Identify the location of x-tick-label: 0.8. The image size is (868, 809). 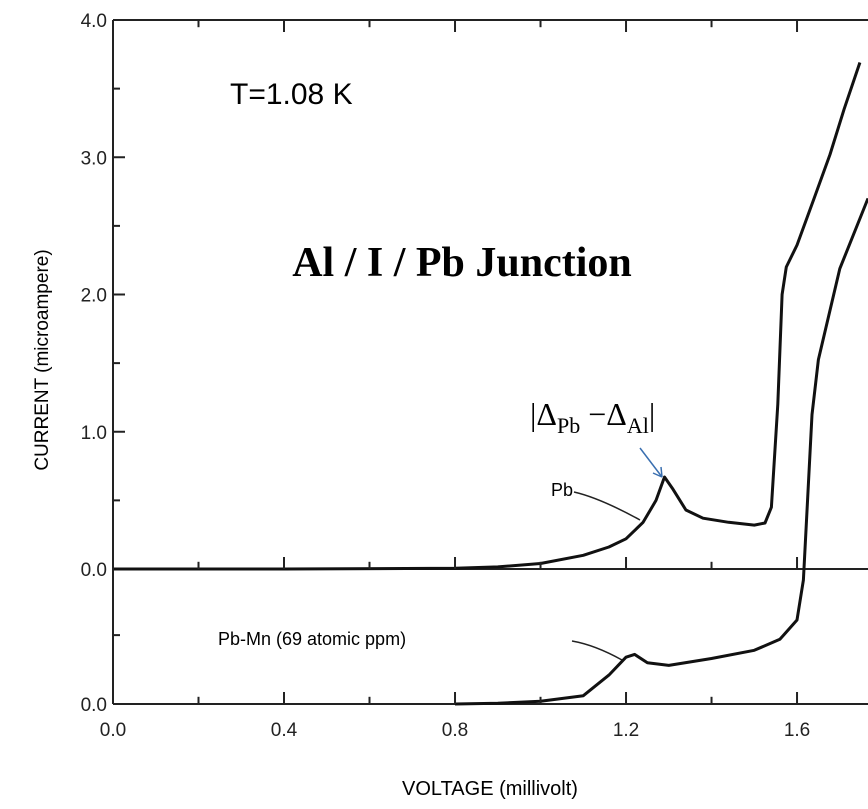
(455, 730).